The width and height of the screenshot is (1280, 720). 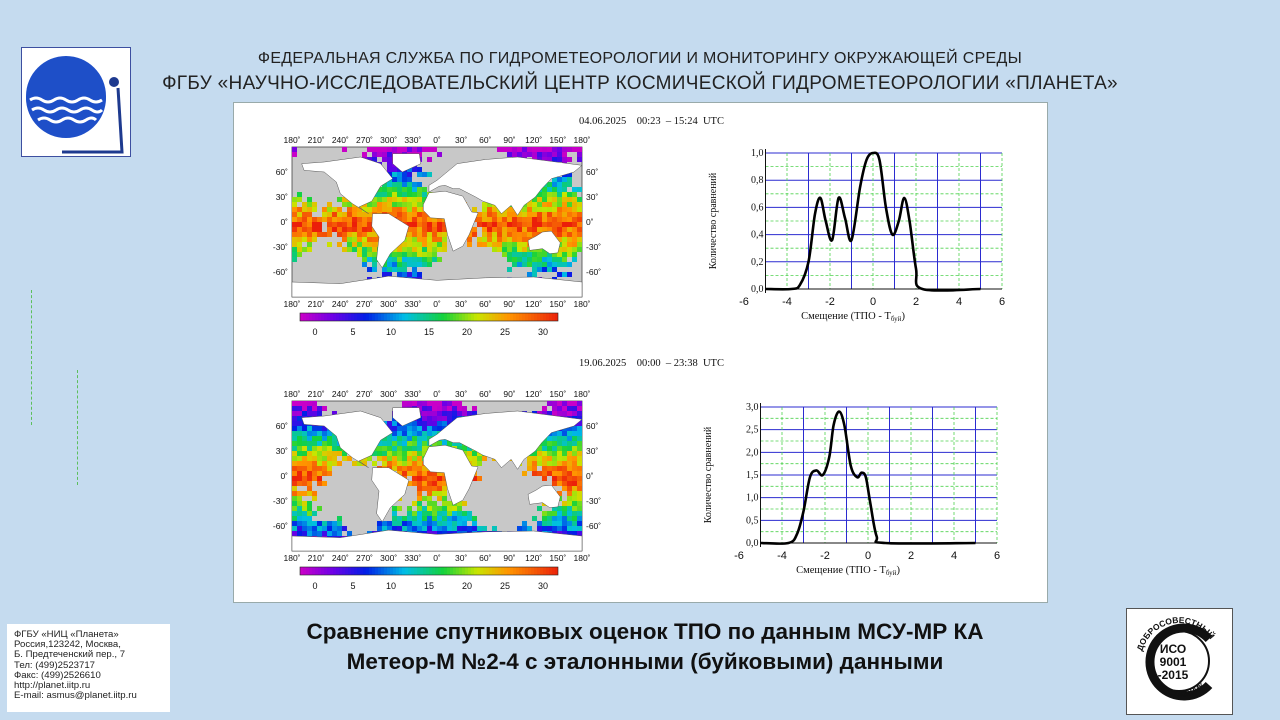 I want to click on lon-label-bottom: 60˚, so click(x=485, y=558).